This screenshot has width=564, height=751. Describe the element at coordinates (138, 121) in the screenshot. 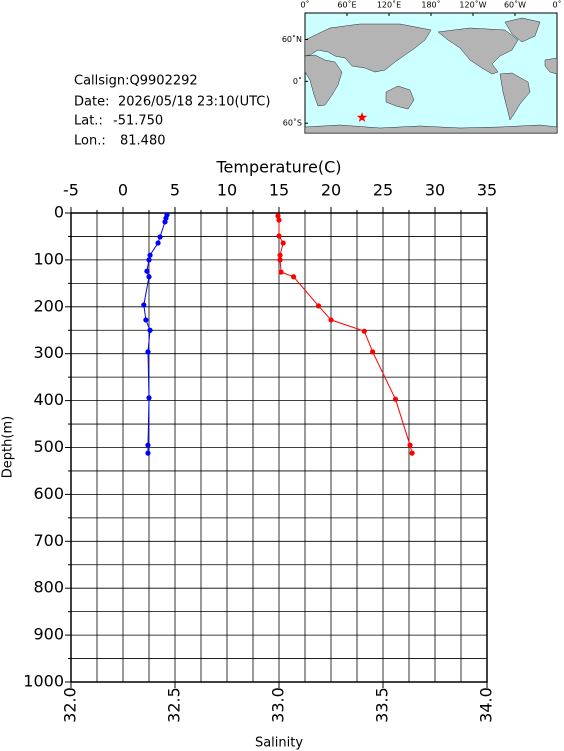

I see `lat: -51.750` at that location.